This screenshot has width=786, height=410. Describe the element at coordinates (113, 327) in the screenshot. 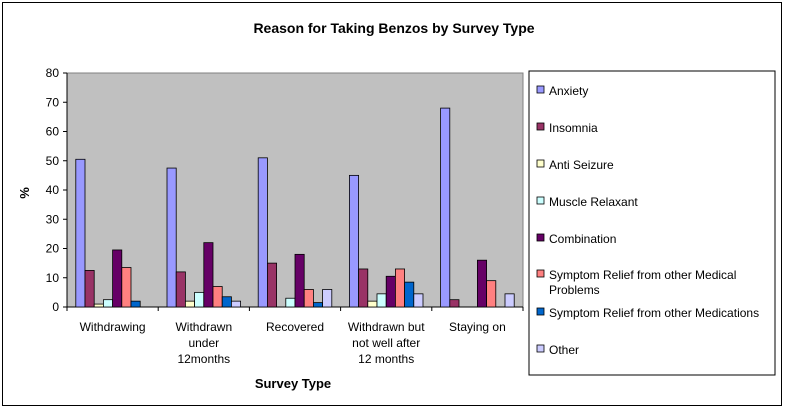

I see `x-tick-label: Withdrawing` at that location.